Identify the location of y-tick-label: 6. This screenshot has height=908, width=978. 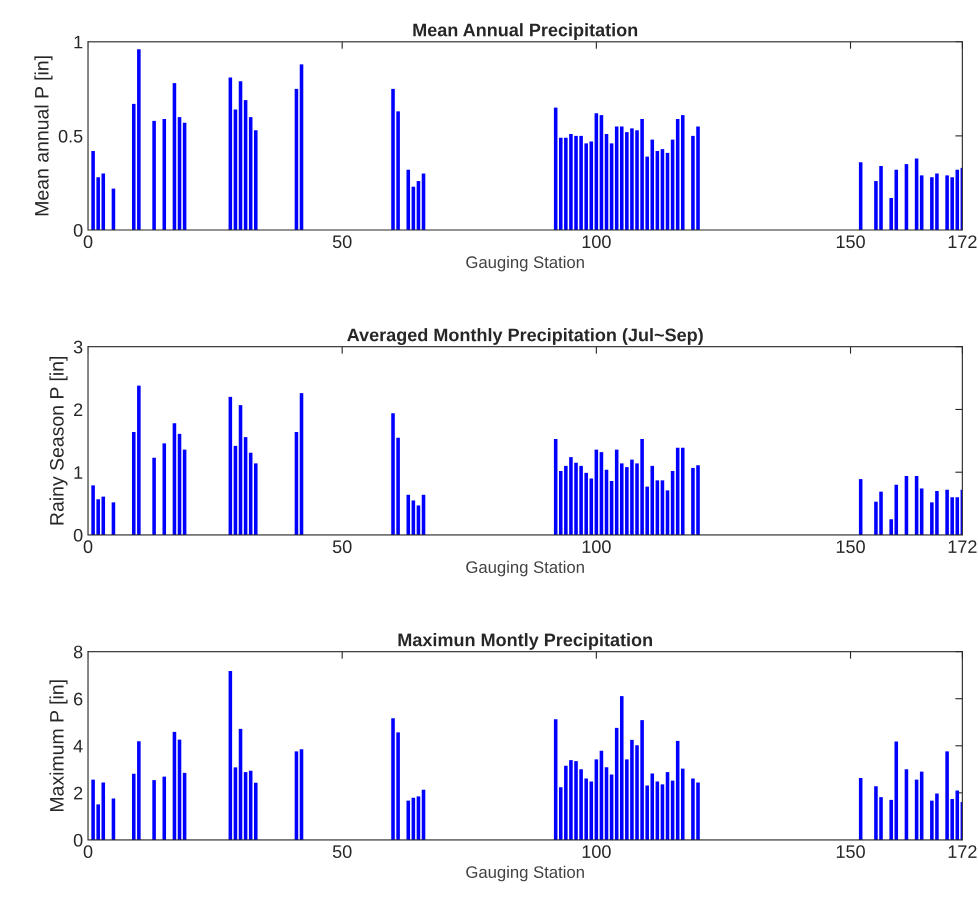
(78, 699).